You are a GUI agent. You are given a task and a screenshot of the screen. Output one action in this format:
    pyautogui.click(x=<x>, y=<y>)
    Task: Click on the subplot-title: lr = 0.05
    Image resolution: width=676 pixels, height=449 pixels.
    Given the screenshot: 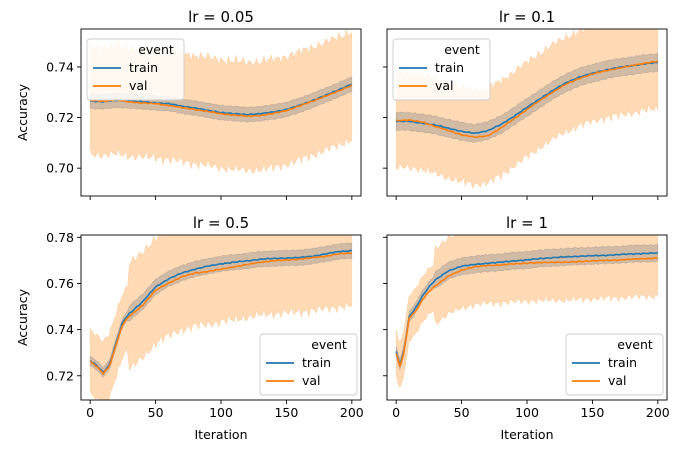 What is the action you would take?
    pyautogui.click(x=221, y=17)
    